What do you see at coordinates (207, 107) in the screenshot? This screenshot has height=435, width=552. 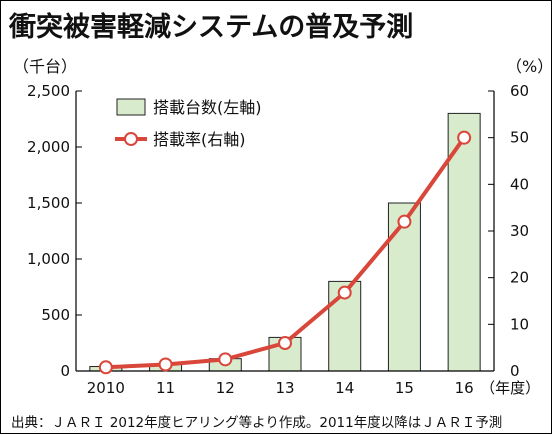 I see `legend-bar-label: 搭載台数(左軸)` at bounding box center [207, 107].